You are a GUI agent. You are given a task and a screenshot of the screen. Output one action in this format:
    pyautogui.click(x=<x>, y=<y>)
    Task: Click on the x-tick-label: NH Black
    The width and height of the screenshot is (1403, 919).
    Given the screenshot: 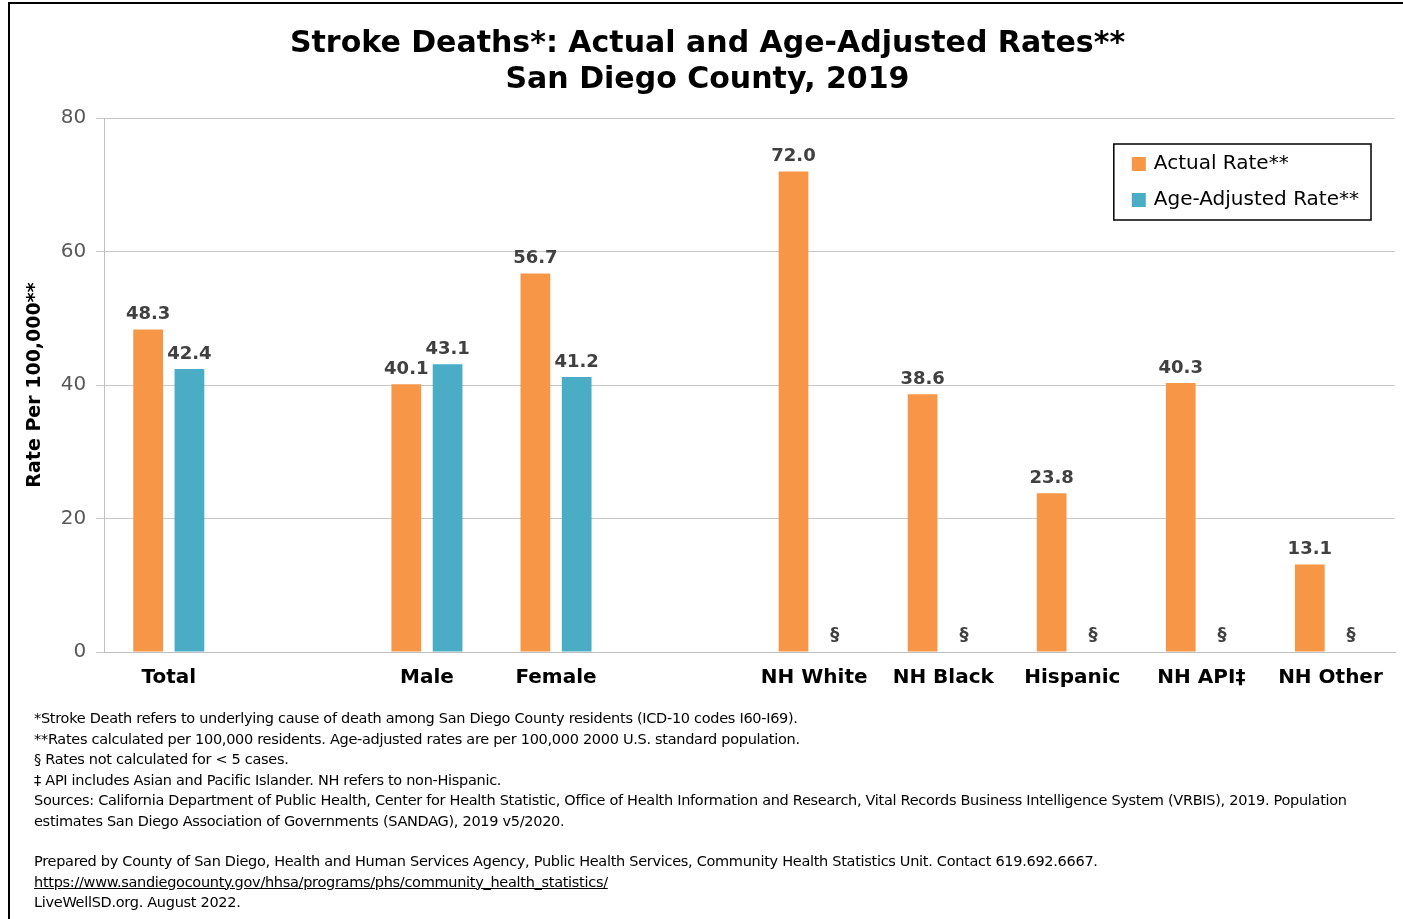 What is the action you would take?
    pyautogui.click(x=943, y=676)
    